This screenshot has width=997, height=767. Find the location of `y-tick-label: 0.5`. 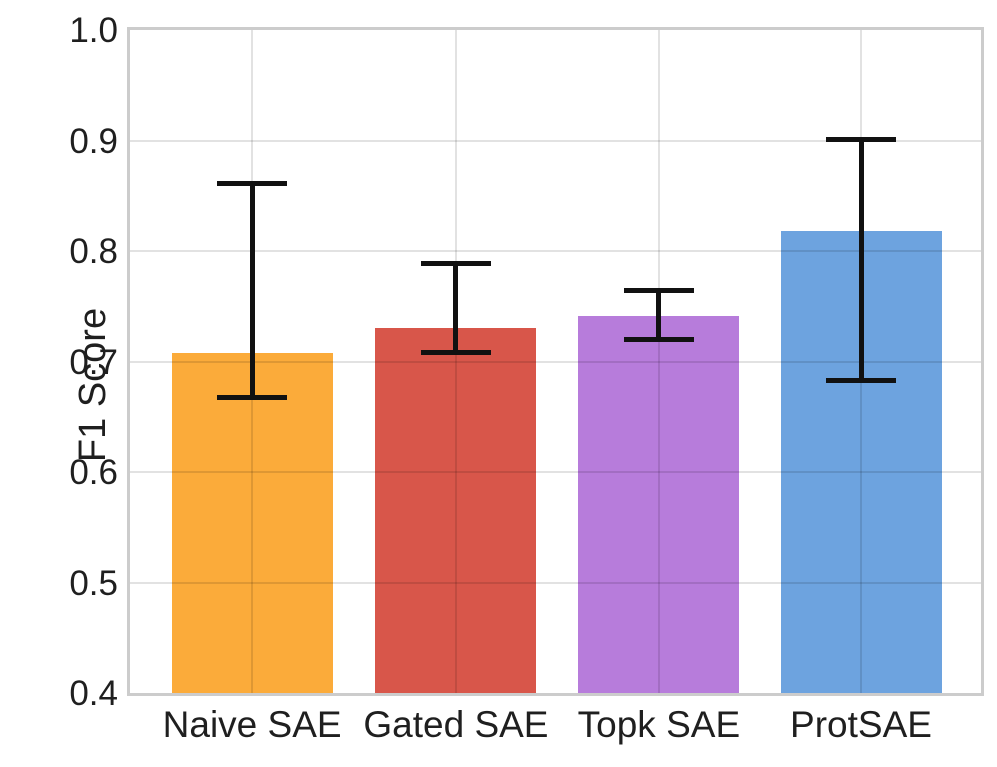

y-tick-label: 0.5 is located at coordinates (93, 583).